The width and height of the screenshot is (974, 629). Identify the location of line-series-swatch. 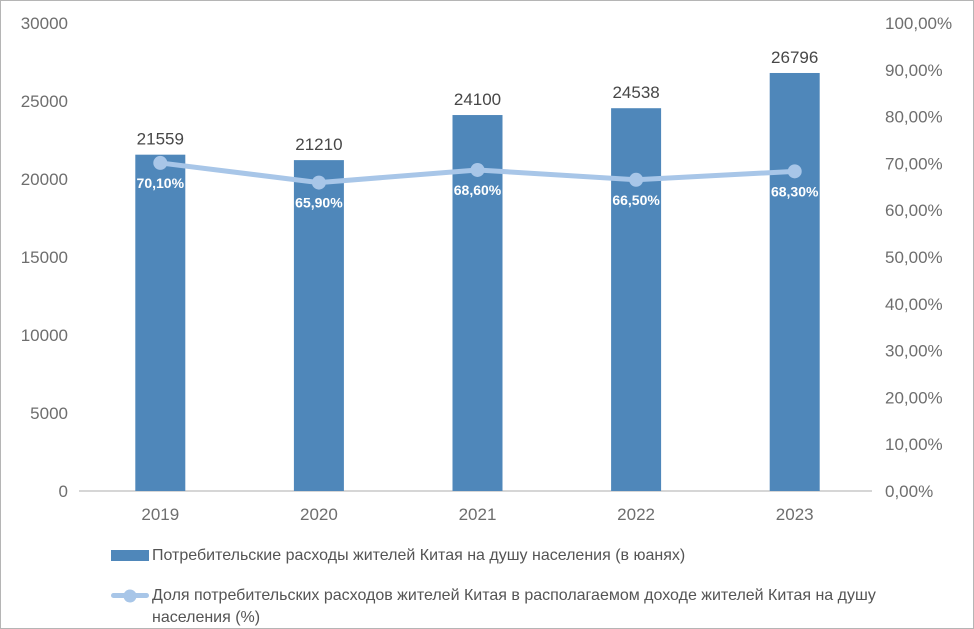
(130, 595).